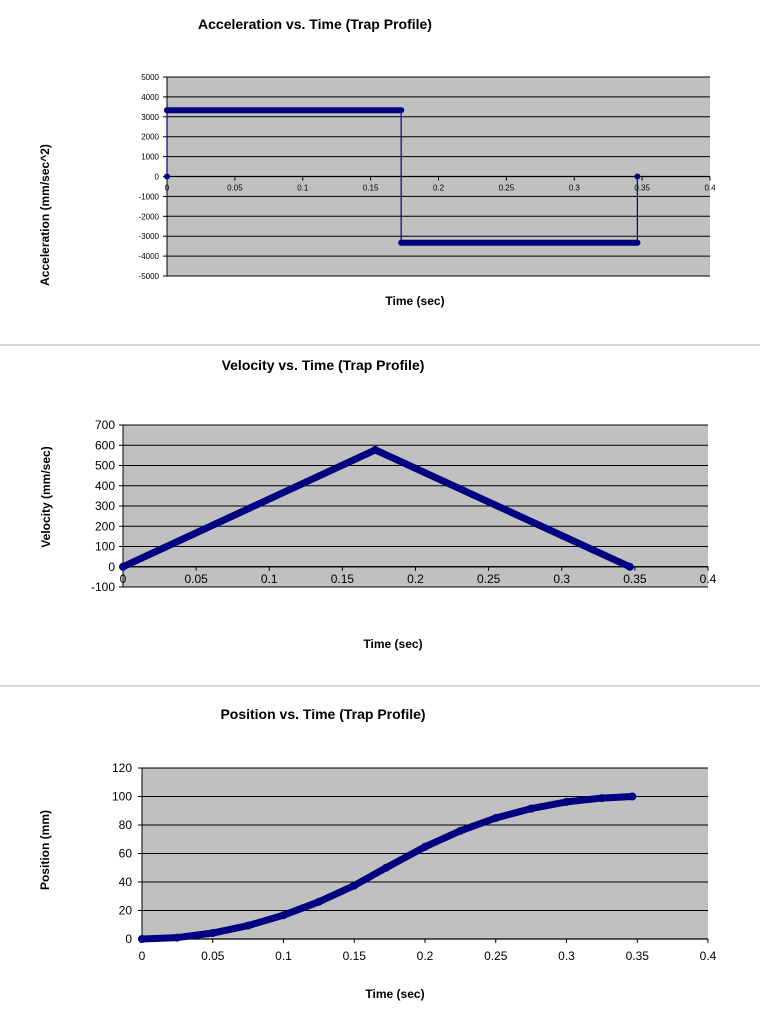  I want to click on position-y-tick-label: 0, so click(128, 939).